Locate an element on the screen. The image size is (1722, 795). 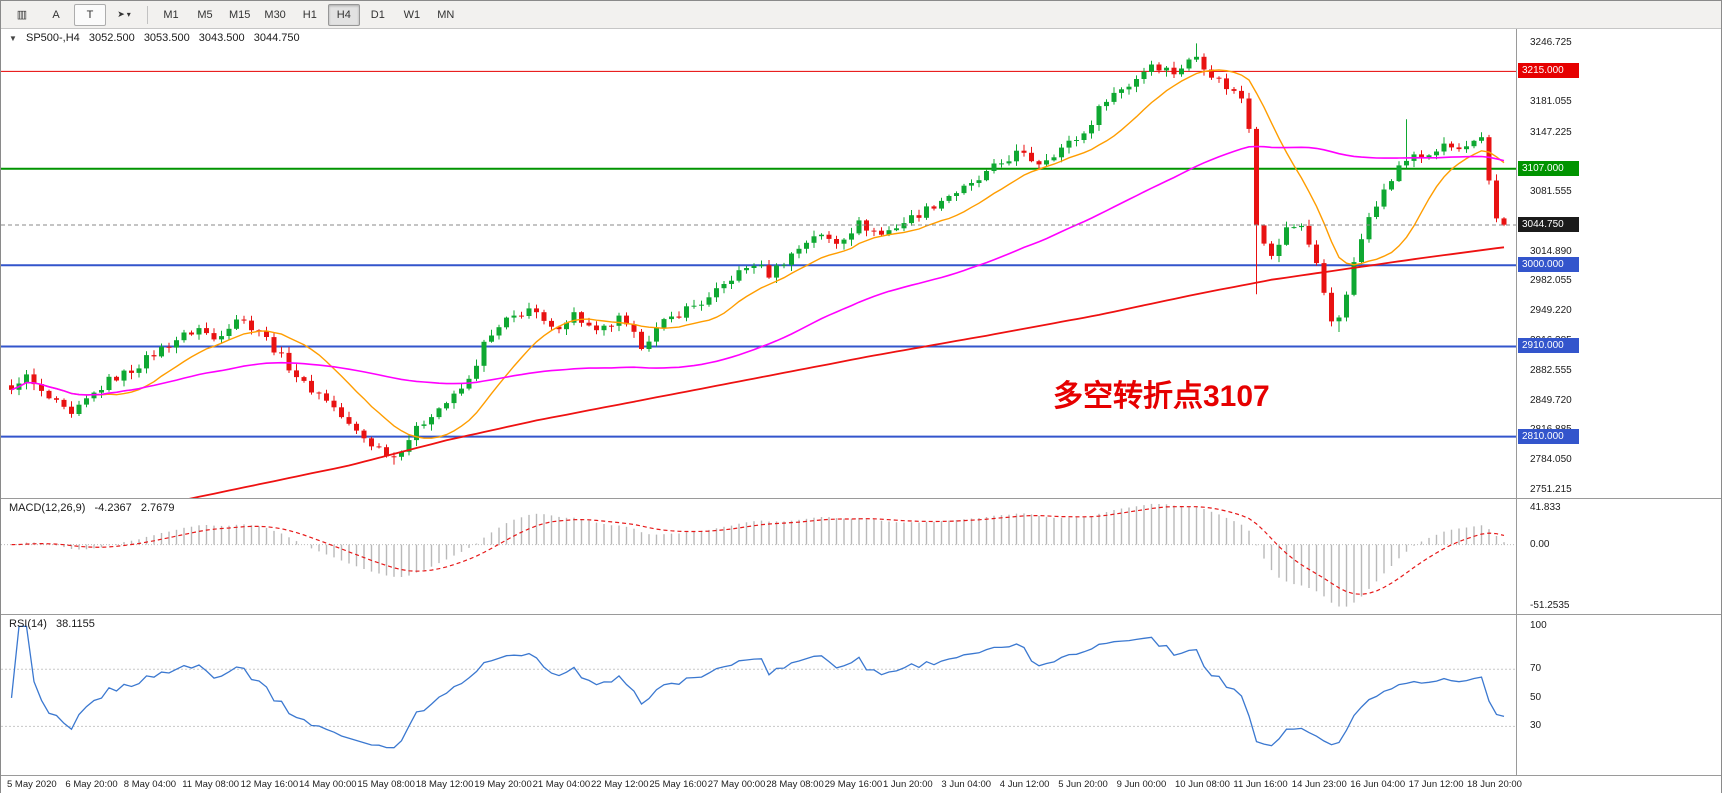
time-axis-label: 12 May 16:00 is located at coordinates (269, 784).